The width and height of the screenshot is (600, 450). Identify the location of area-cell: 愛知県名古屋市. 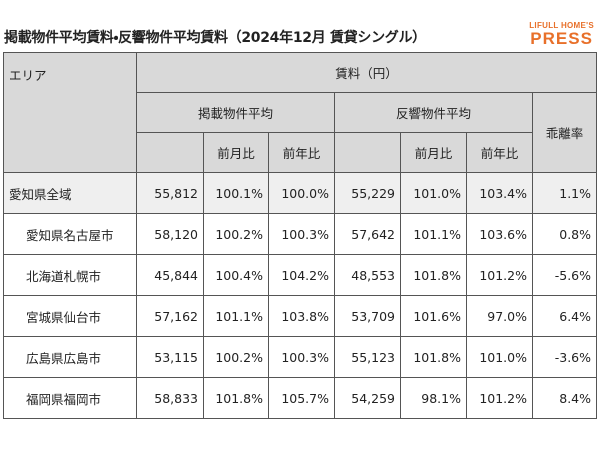
(70, 234).